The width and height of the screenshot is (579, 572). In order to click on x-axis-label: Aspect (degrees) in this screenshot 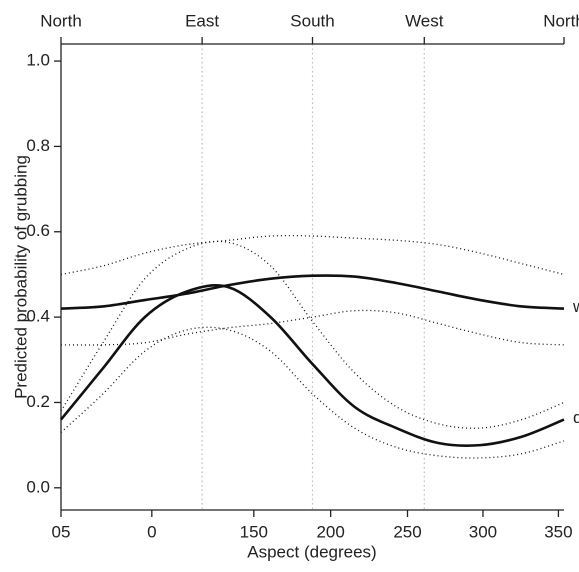, I will do `click(311, 551)`.